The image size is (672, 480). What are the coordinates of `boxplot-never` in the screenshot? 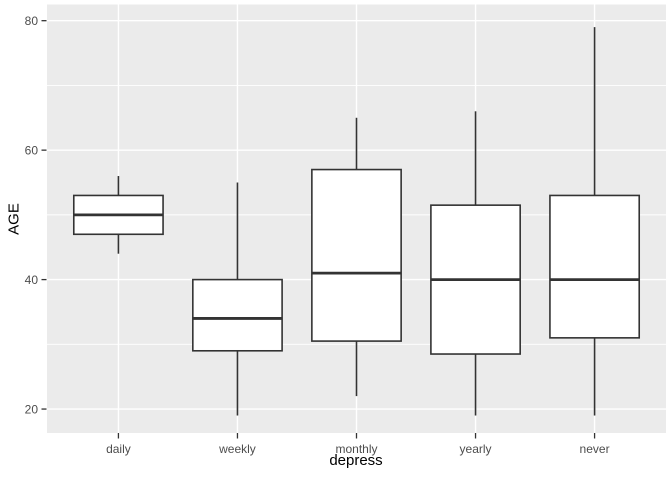 It's located at (595, 221).